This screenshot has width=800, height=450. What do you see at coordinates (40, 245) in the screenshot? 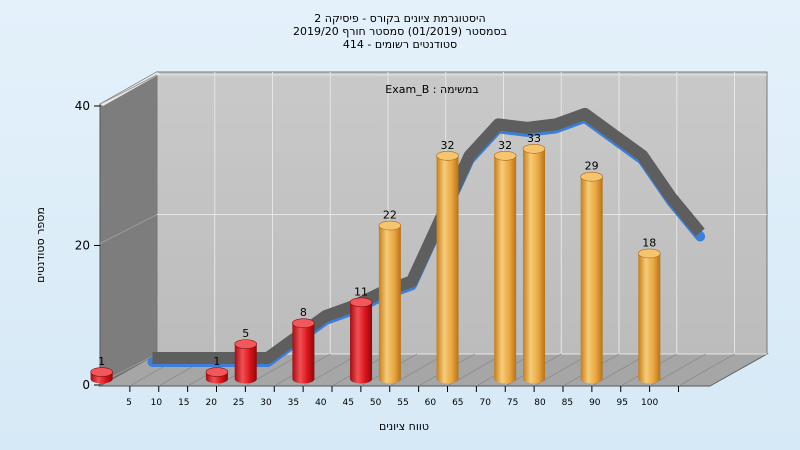
I see `y-axis-label: מספר סטודנטים` at bounding box center [40, 245].